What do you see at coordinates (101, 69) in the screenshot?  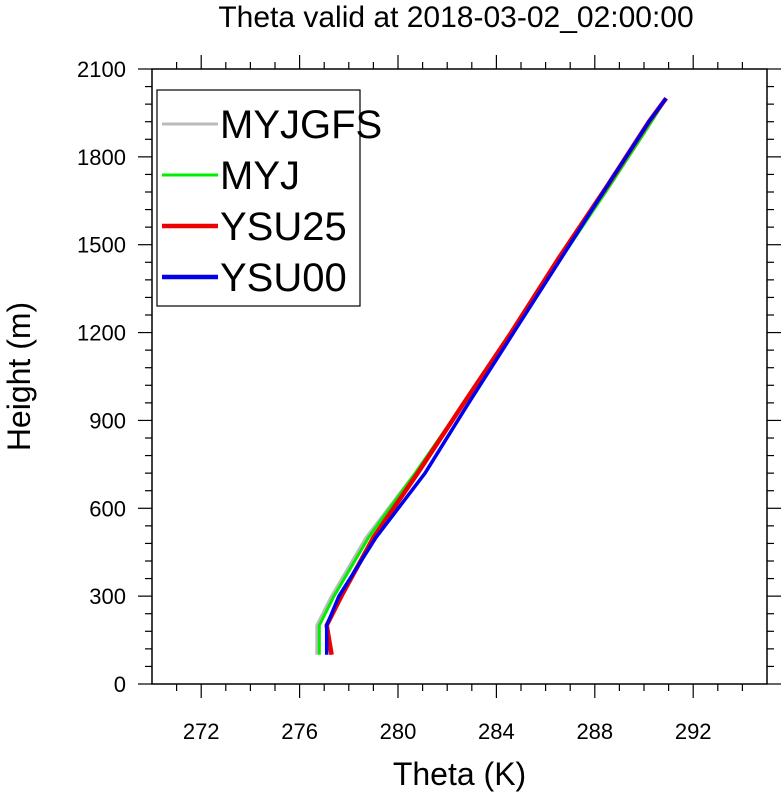 I see `y-tick-label: 2100` at bounding box center [101, 69].